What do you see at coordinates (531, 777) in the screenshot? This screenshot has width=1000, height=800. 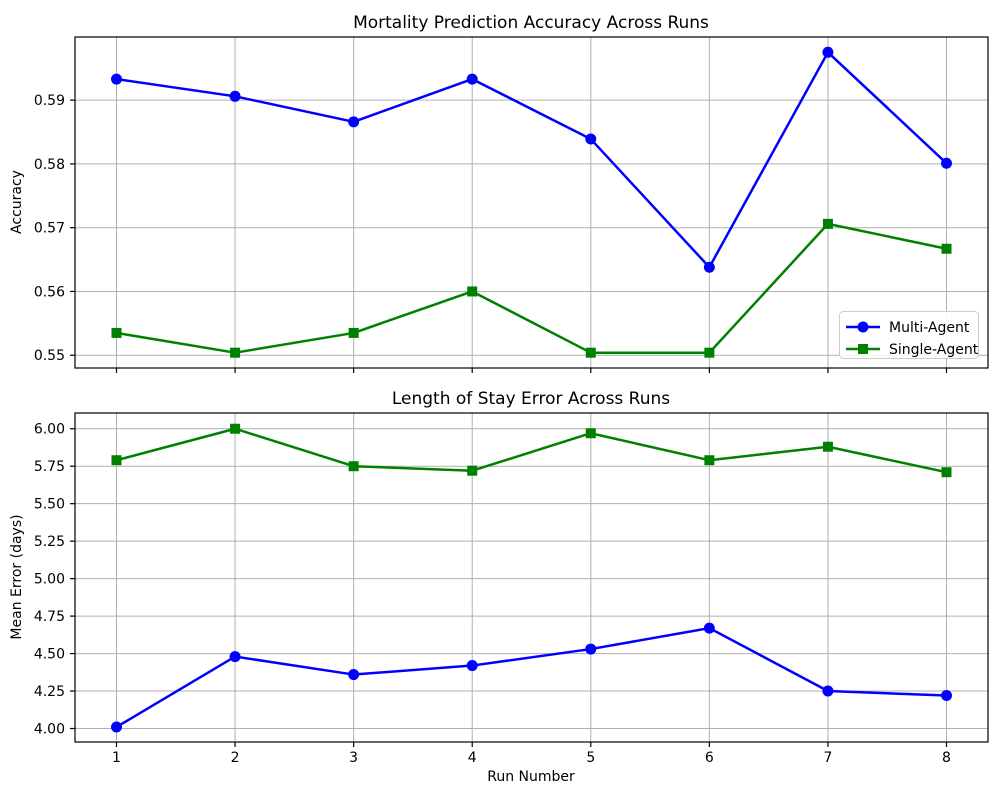 I see `chart2-xlabel: Run Number` at bounding box center [531, 777].